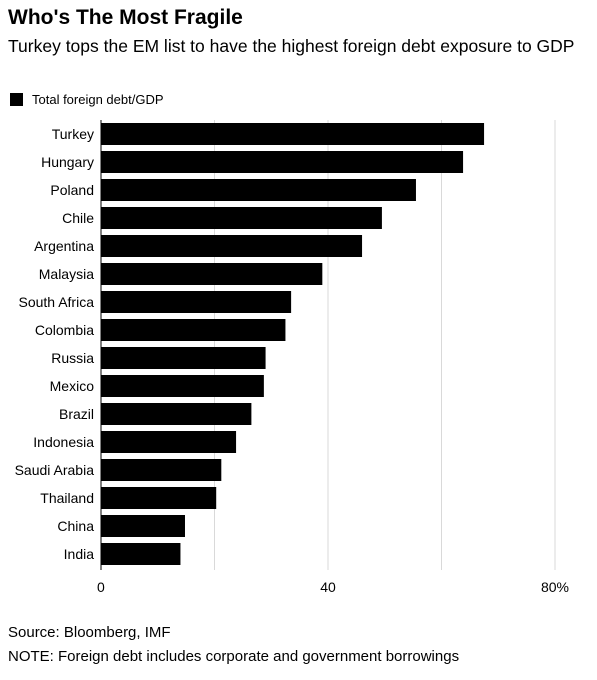 The image size is (597, 680). Describe the element at coordinates (73, 134) in the screenshot. I see `category-label: Turkey` at that location.